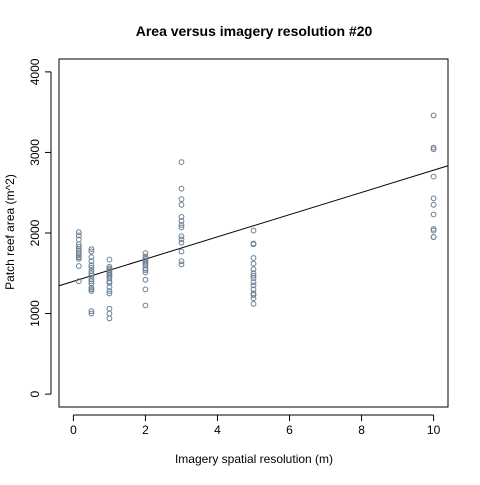  Describe the element at coordinates (145, 430) in the screenshot. I see `x-tick-label: 2` at that location.